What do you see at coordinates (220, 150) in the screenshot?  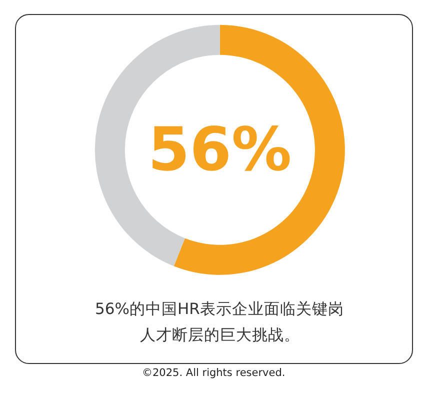 I see `text: 56%` at bounding box center [220, 150].